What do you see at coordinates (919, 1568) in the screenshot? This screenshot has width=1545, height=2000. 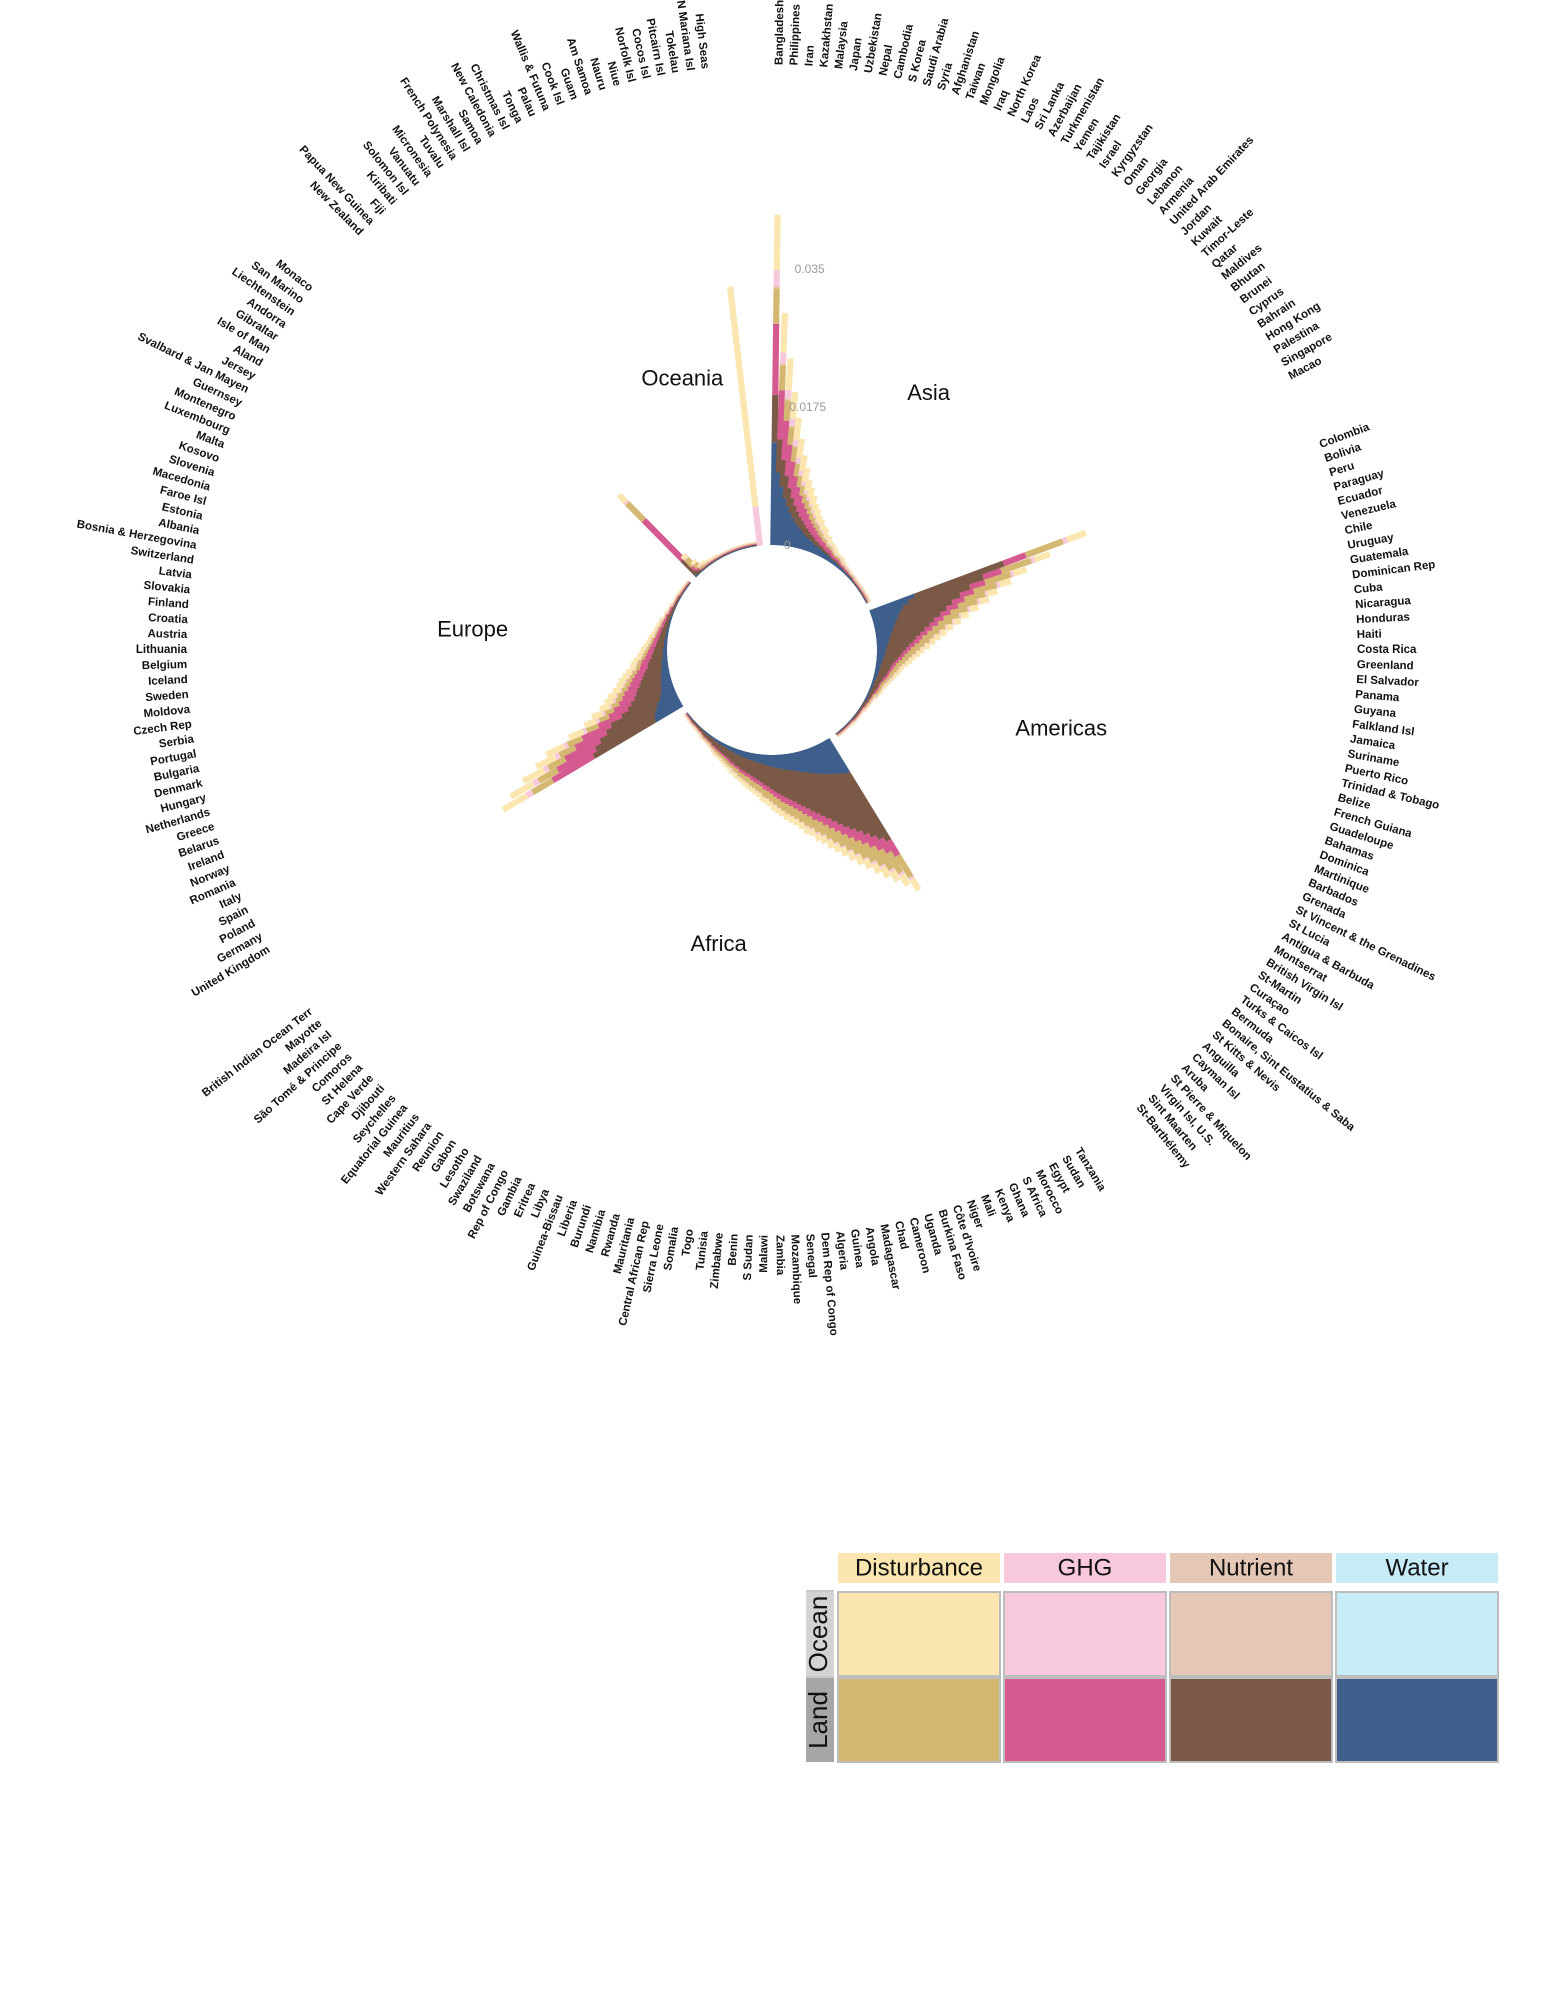 I see `legend-header-disturbance` at bounding box center [919, 1568].